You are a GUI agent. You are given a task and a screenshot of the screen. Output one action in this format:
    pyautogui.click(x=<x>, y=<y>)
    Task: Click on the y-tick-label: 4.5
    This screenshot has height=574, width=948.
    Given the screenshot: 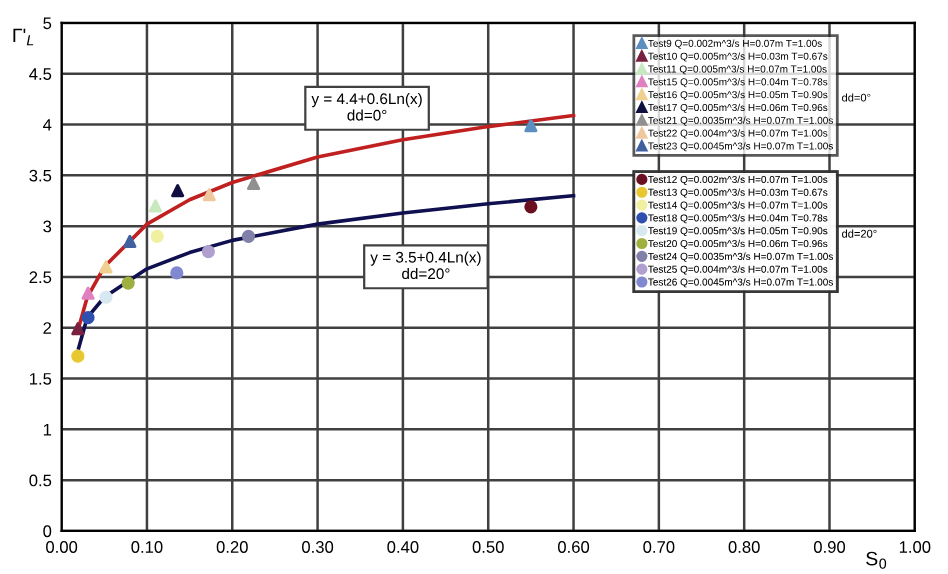 What is the action you would take?
    pyautogui.click(x=40, y=74)
    